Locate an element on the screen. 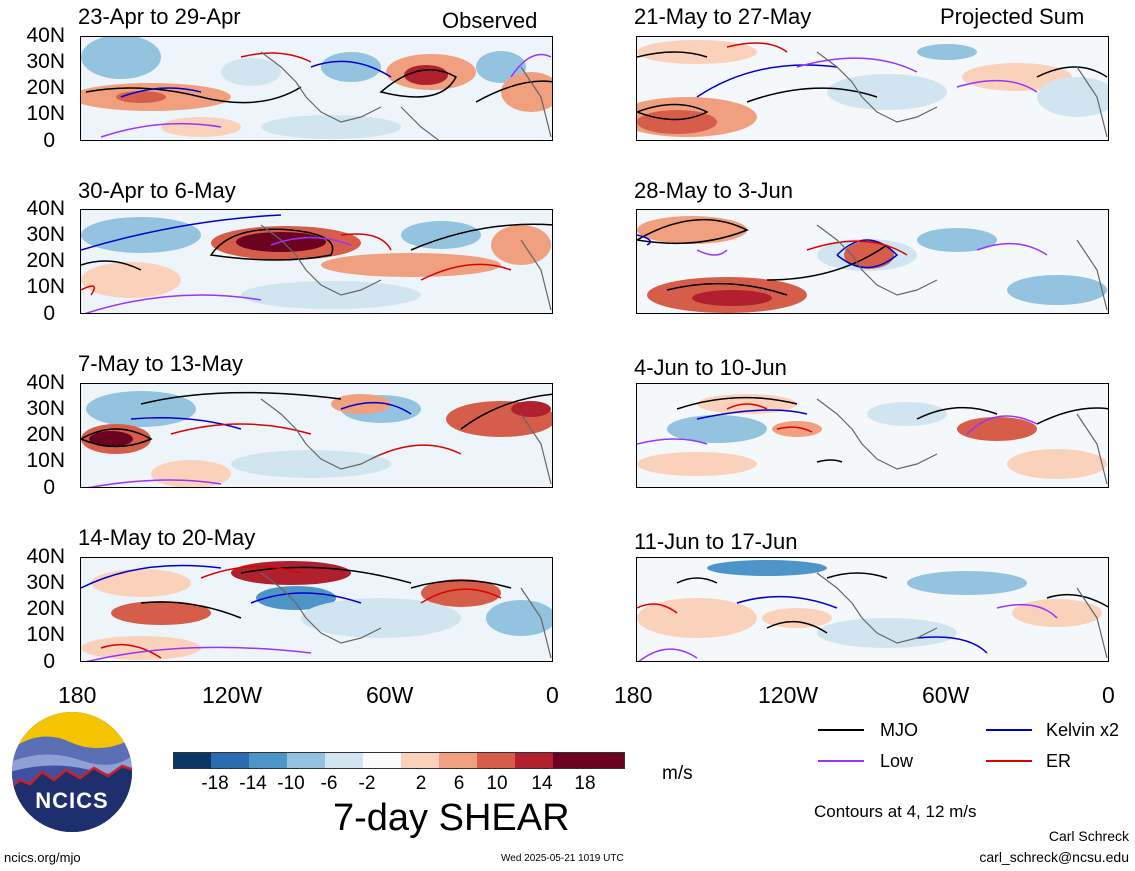 The height and width of the screenshot is (871, 1135). panel-title: 30-Apr to 6-May is located at coordinates (157, 190).